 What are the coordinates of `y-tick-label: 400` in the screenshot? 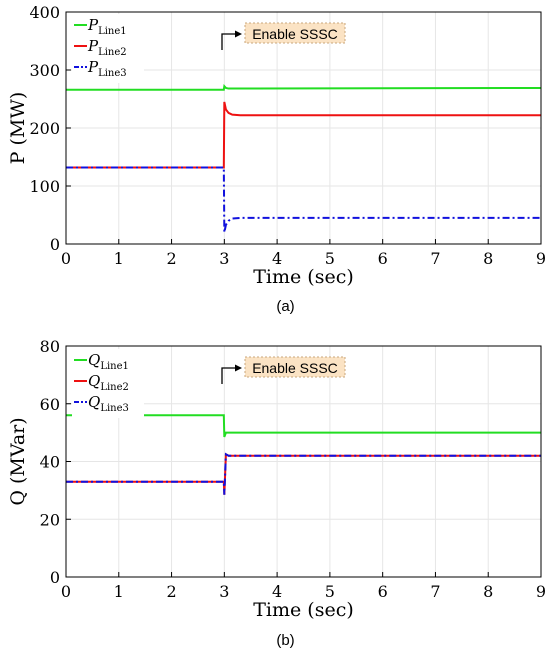 It's located at (44, 12).